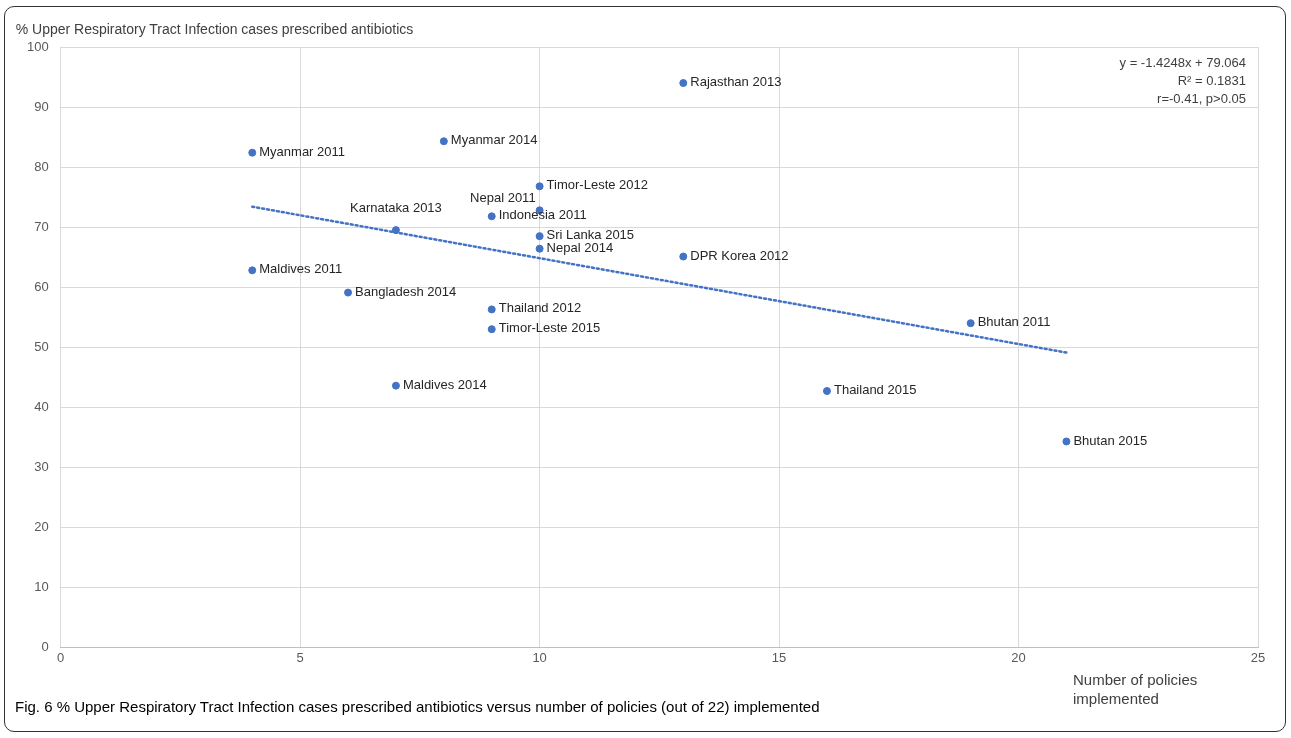 This screenshot has width=1291, height=738. I want to click on y-tick-label: 30, so click(41, 466).